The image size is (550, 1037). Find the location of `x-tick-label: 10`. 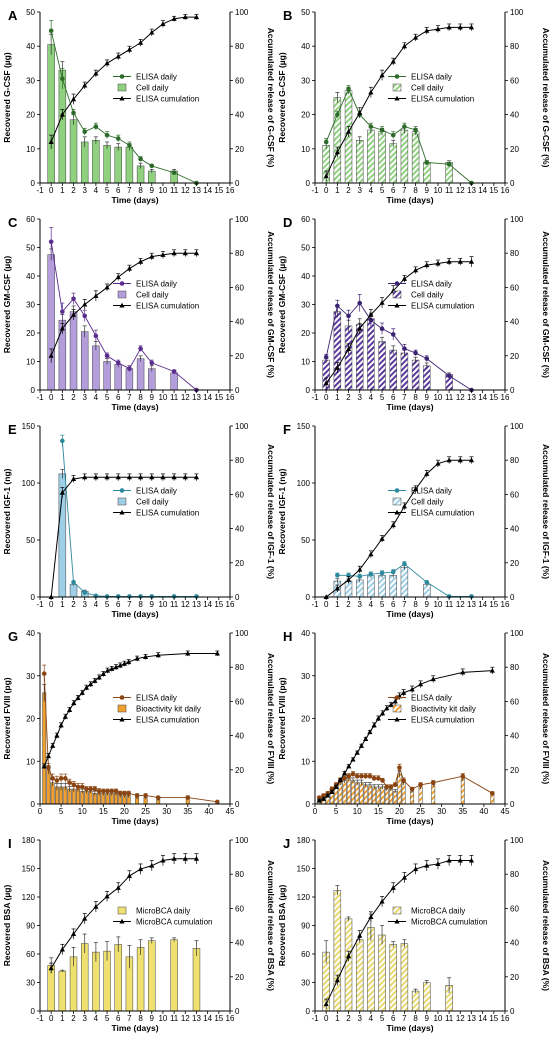

x-tick-label: 10 is located at coordinates (437, 397).